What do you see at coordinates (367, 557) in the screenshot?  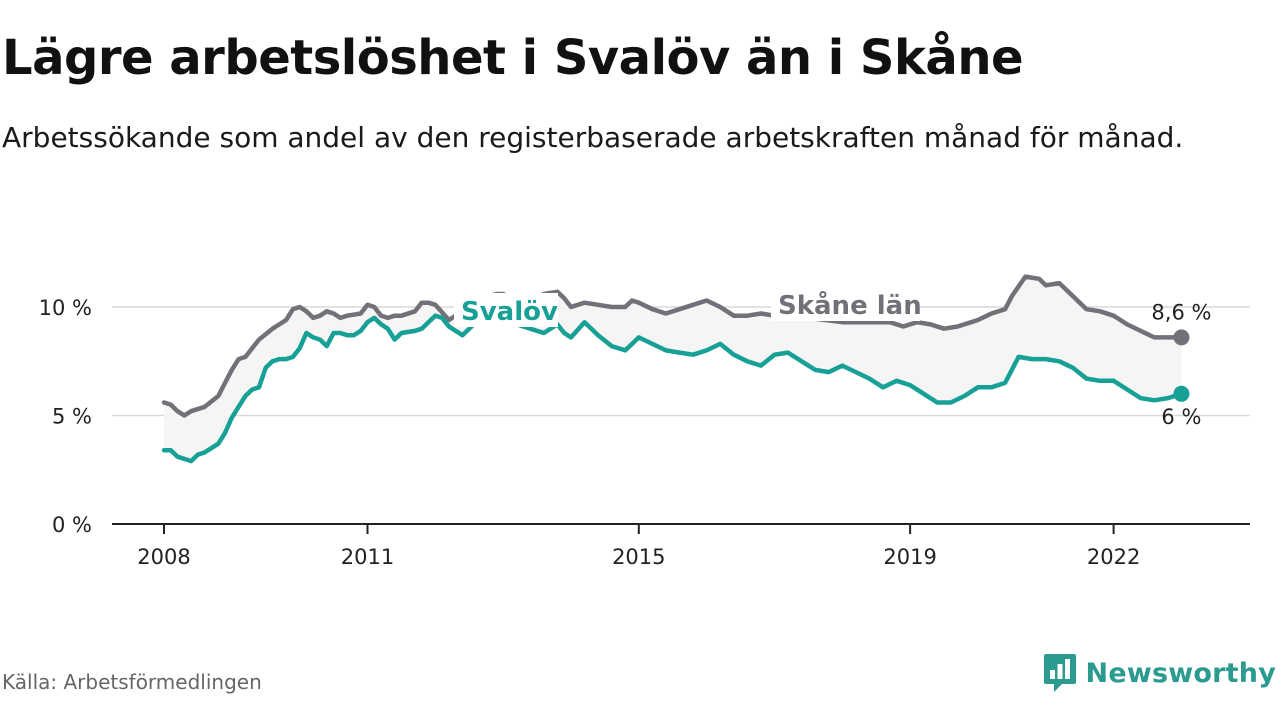 I see `x-tick-label: 2011` at bounding box center [367, 557].